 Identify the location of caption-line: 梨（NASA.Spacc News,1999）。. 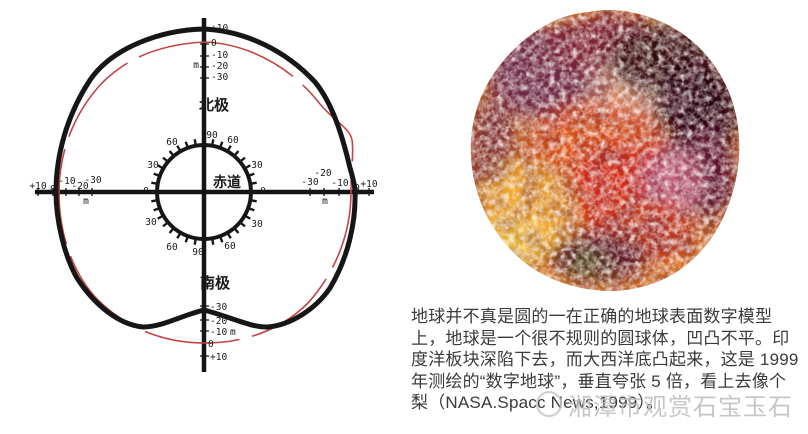
(537, 402).